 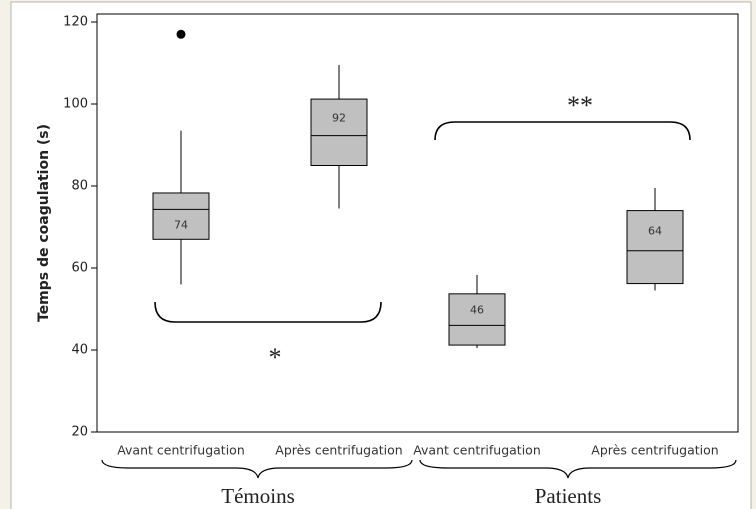 What do you see at coordinates (75, 104) in the screenshot?
I see `y-tick-label: 100` at bounding box center [75, 104].